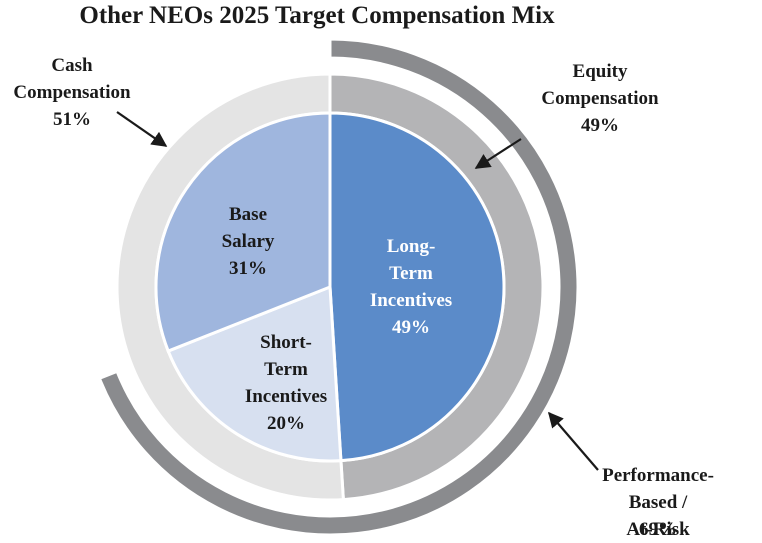 The height and width of the screenshot is (543, 762). I want to click on slice-label: Long- Term Incentives, so click(411, 273).